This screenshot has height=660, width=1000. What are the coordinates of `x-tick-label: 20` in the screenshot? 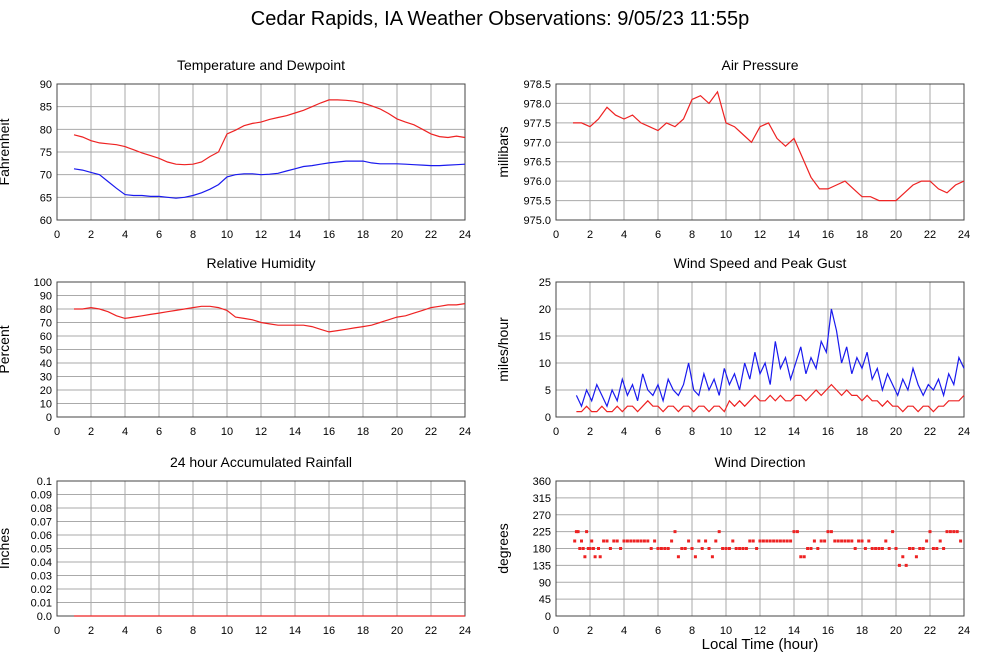 It's located at (397, 631).